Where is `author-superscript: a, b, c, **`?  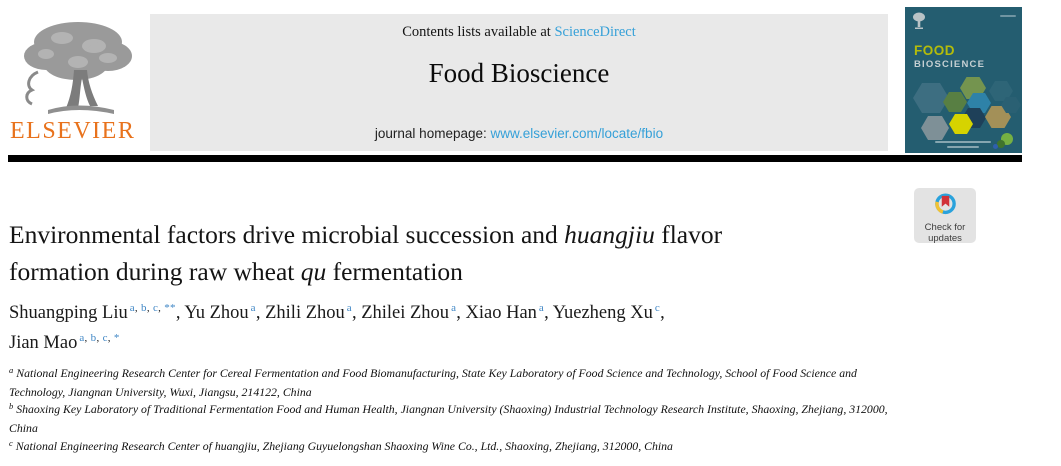
author-superscript: a, b, c, ** is located at coordinates (153, 308).